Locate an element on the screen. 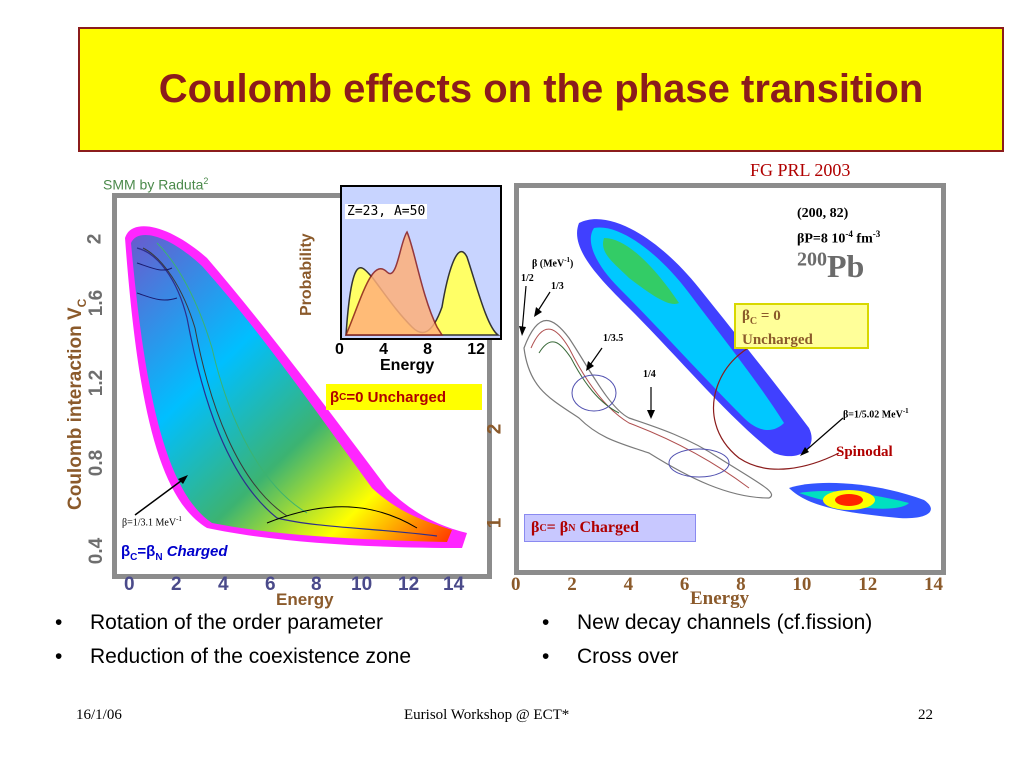 This screenshot has height=768, width=1024. inset-x-tick-2: 8 is located at coordinates (428, 349).